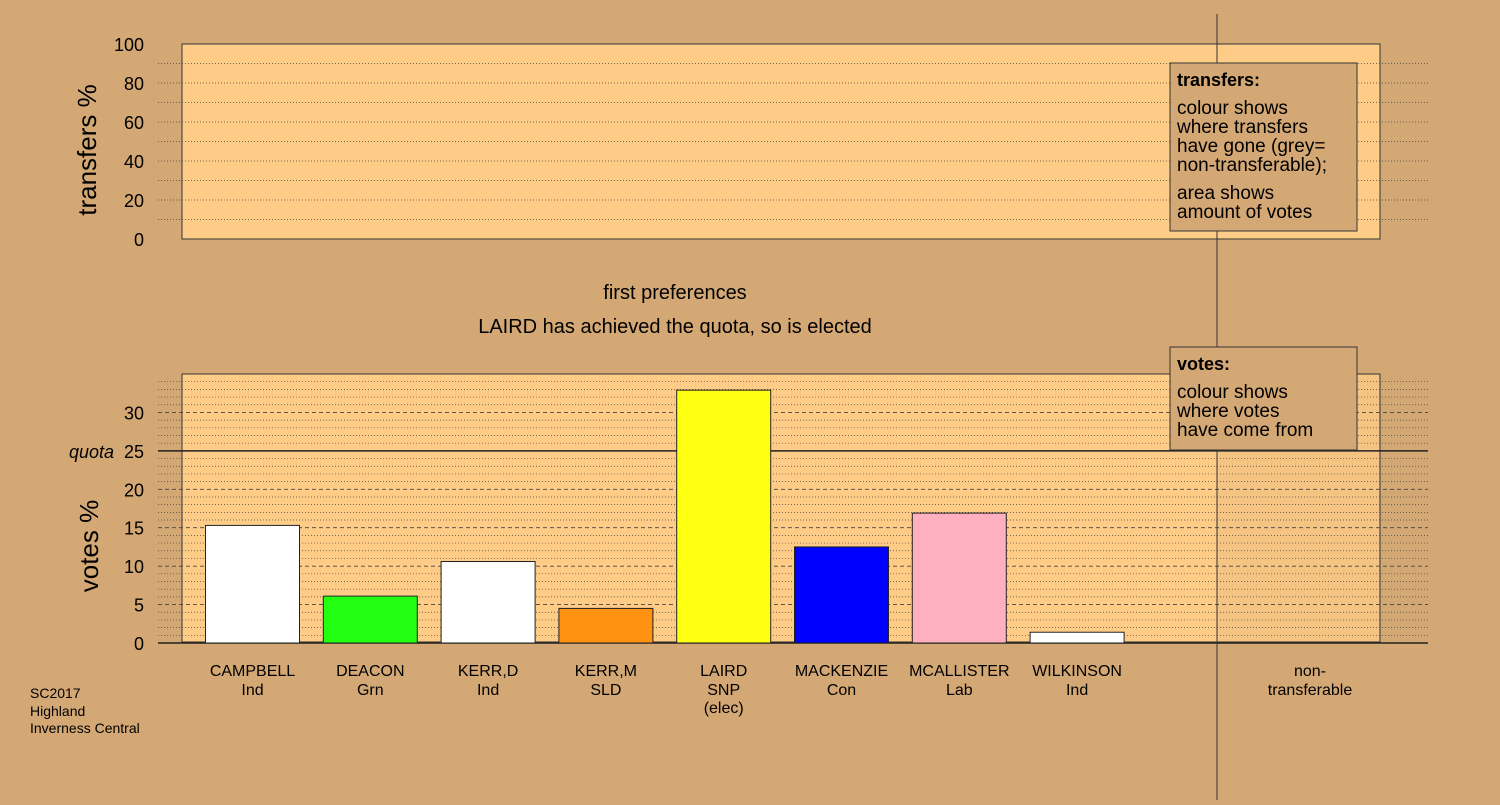 This screenshot has width=1500, height=805. What do you see at coordinates (129, 45) in the screenshot?
I see `transfers-tick-label: 100` at bounding box center [129, 45].